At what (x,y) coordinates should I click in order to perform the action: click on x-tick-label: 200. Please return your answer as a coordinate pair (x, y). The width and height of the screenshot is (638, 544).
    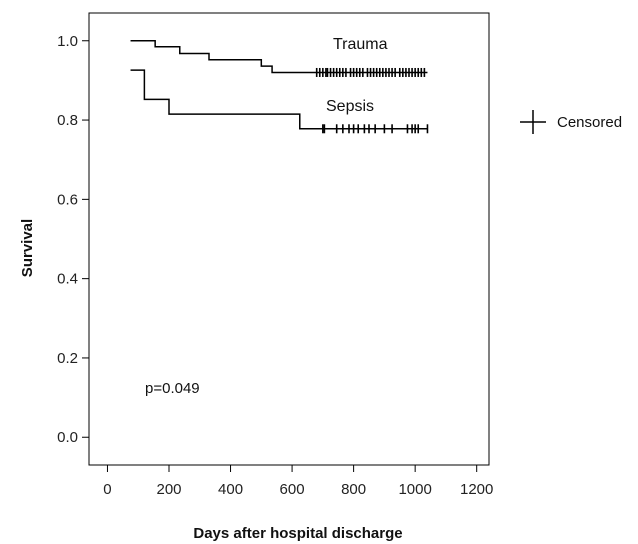
    Looking at the image, I should click on (168, 489).